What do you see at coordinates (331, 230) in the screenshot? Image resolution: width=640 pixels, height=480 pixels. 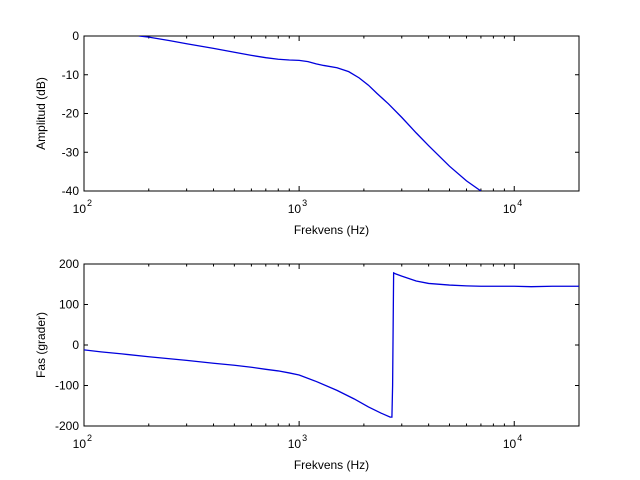 I see `amplitude-xlabel: Frekvens (Hz)` at bounding box center [331, 230].